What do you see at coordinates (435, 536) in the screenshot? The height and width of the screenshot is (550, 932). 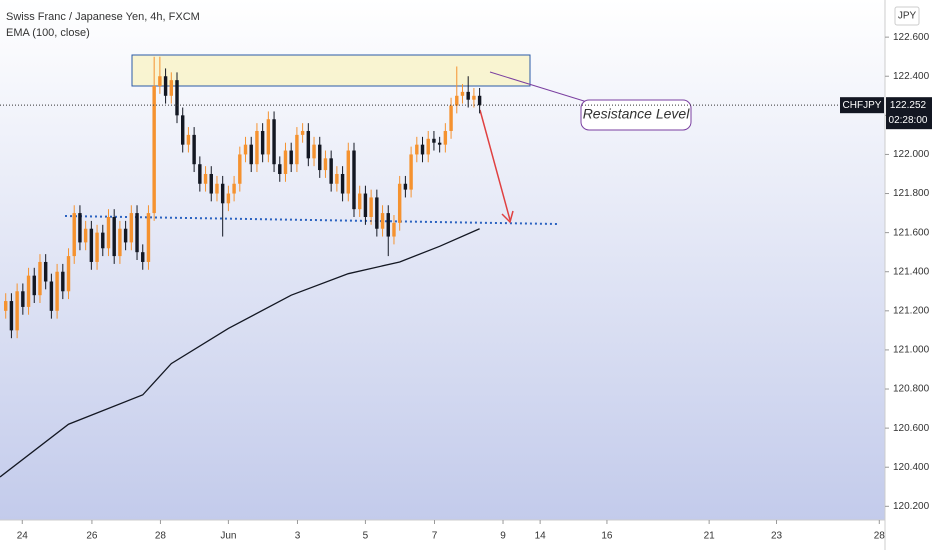 I see `x-tick-label: 7` at bounding box center [435, 536].